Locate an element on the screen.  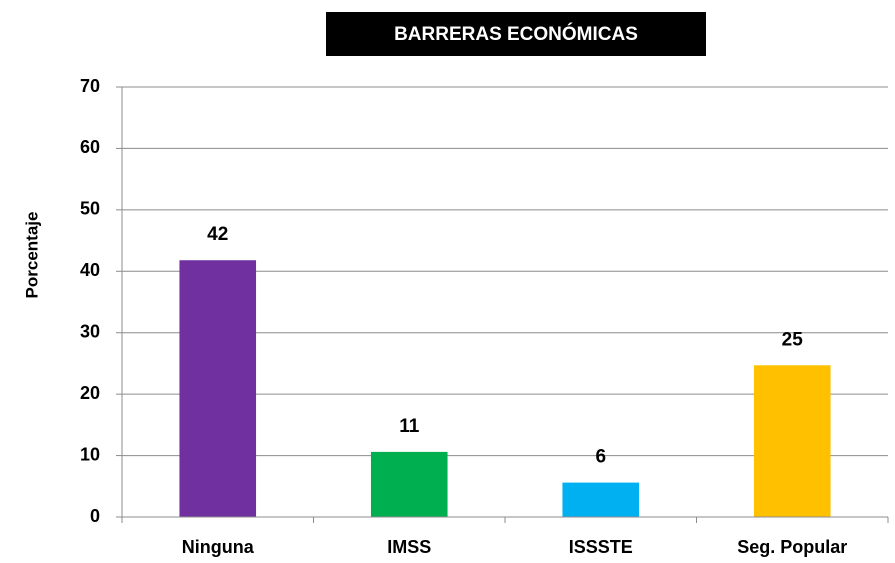
y-tick-label: 60 is located at coordinates (90, 147).